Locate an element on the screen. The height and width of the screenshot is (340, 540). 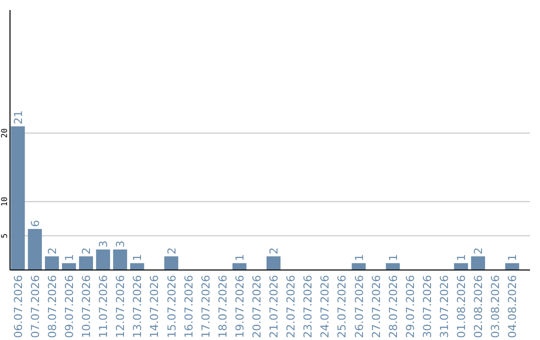
x-tick-label: 31.07.2026 is located at coordinates (444, 306).